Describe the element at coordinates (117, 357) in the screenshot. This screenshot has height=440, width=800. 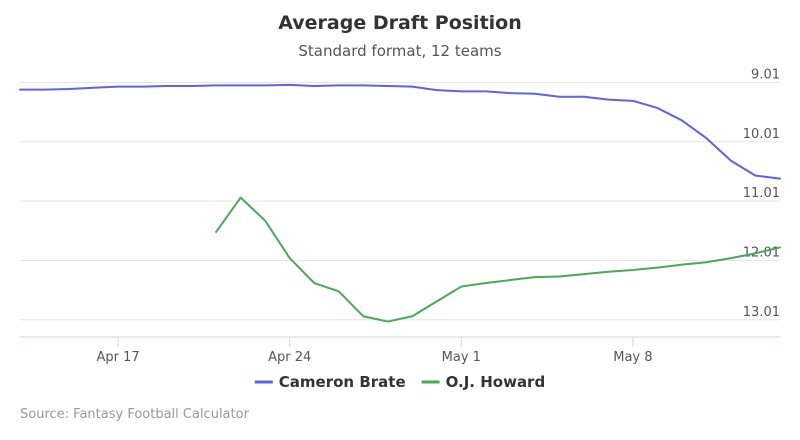
I see `x-tick-label: Apr 17` at that location.